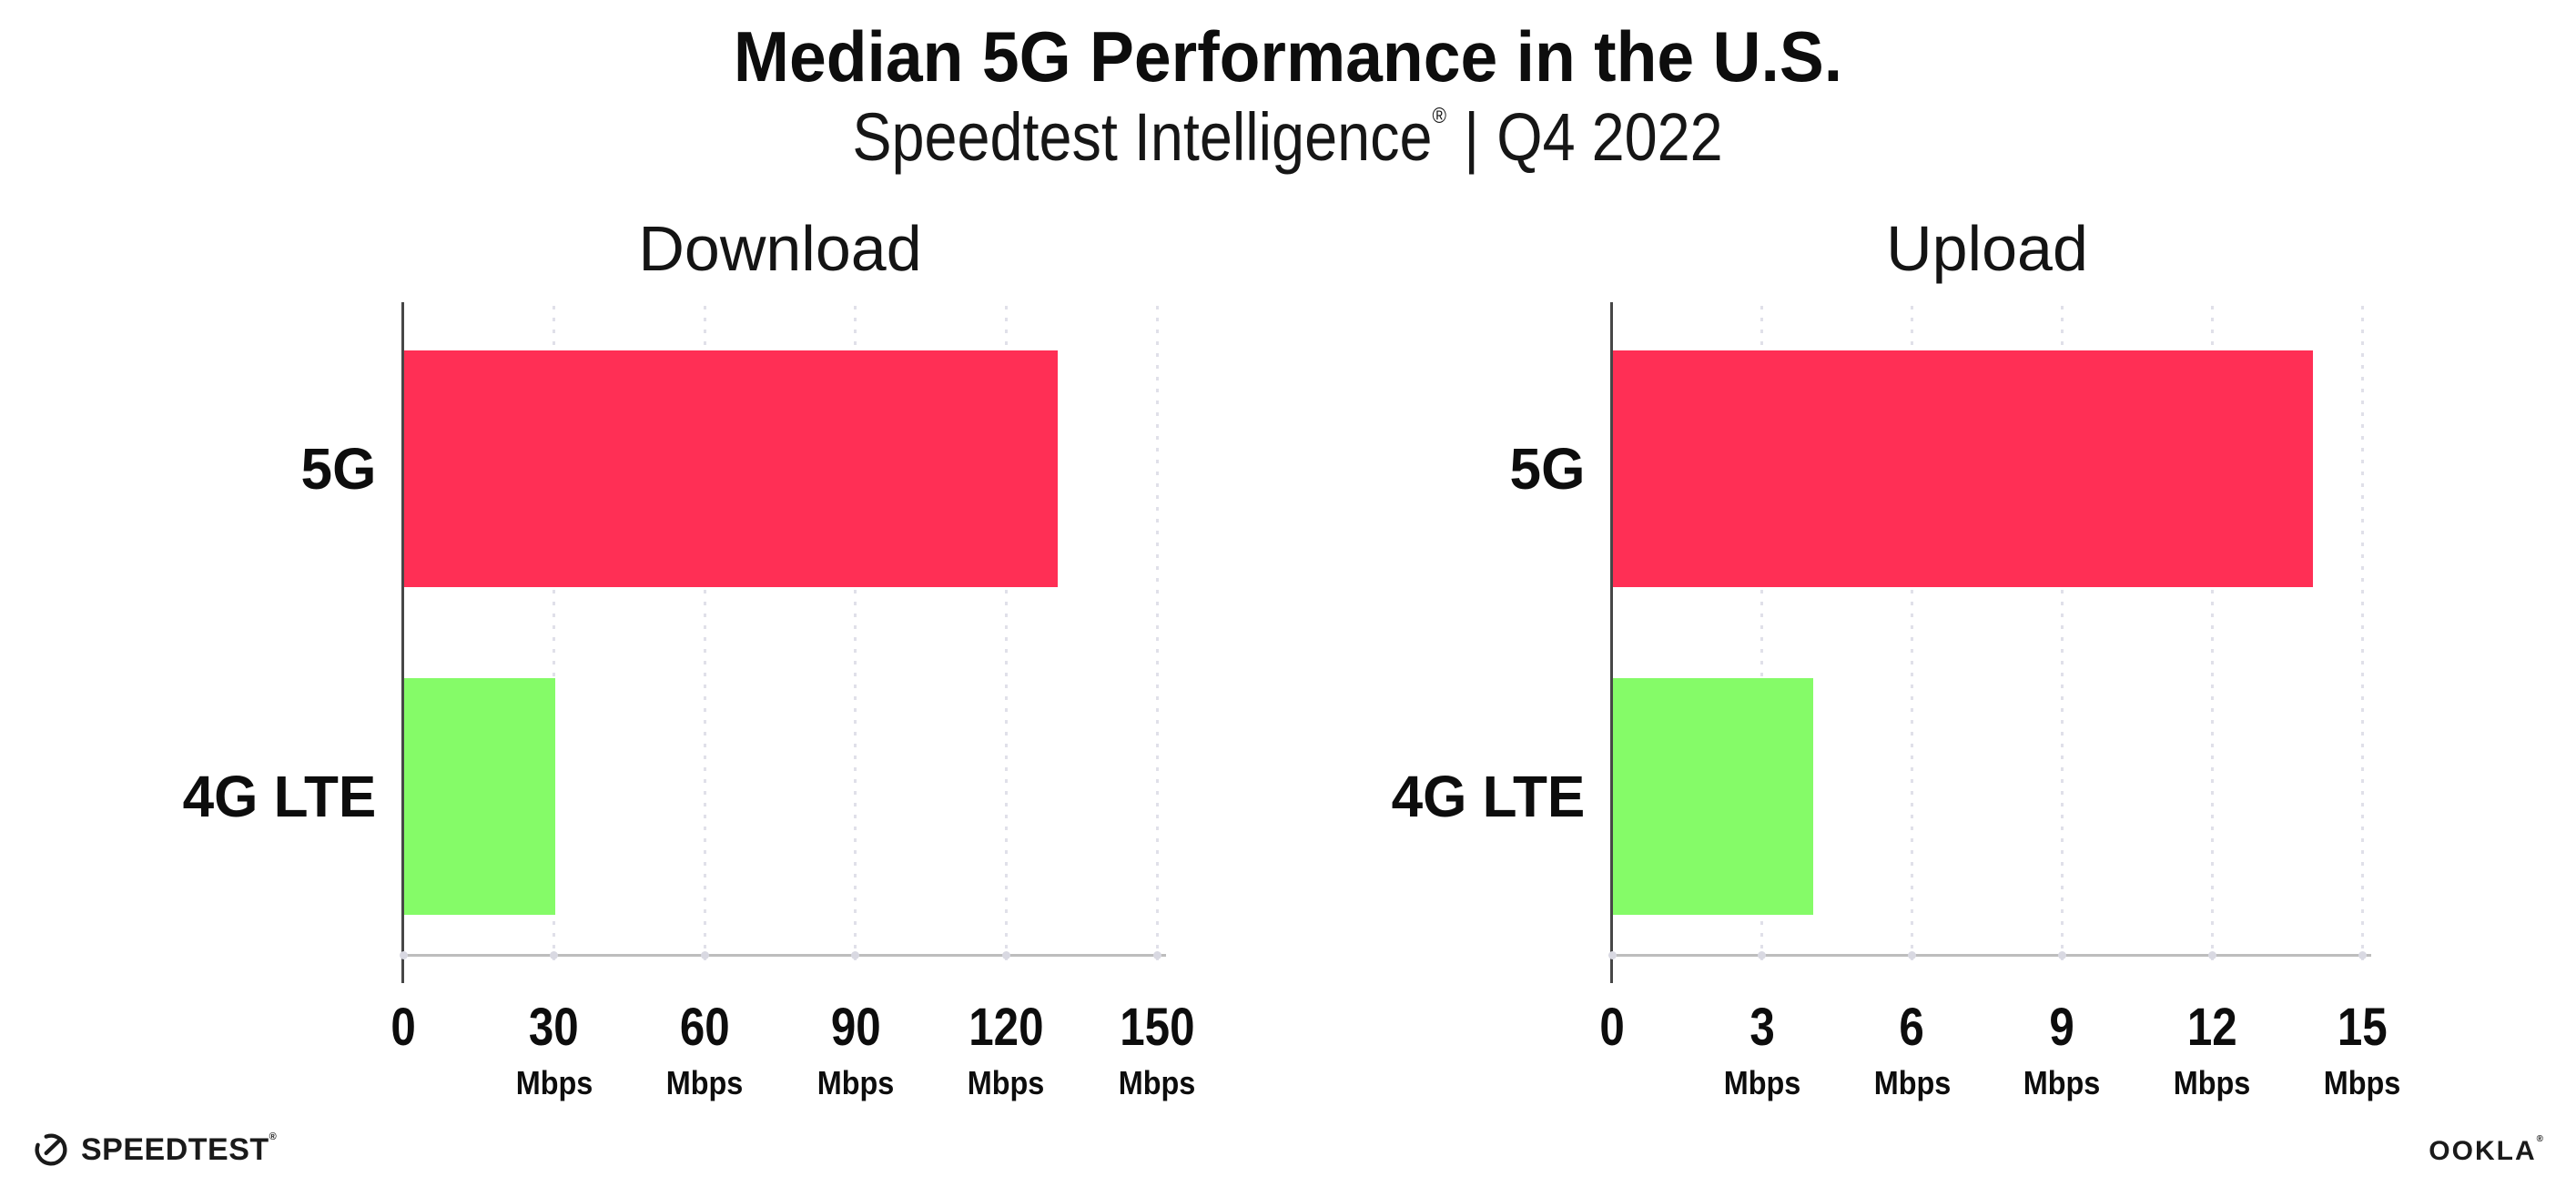  I want to click on x-tick-label: 90, so click(855, 1027).